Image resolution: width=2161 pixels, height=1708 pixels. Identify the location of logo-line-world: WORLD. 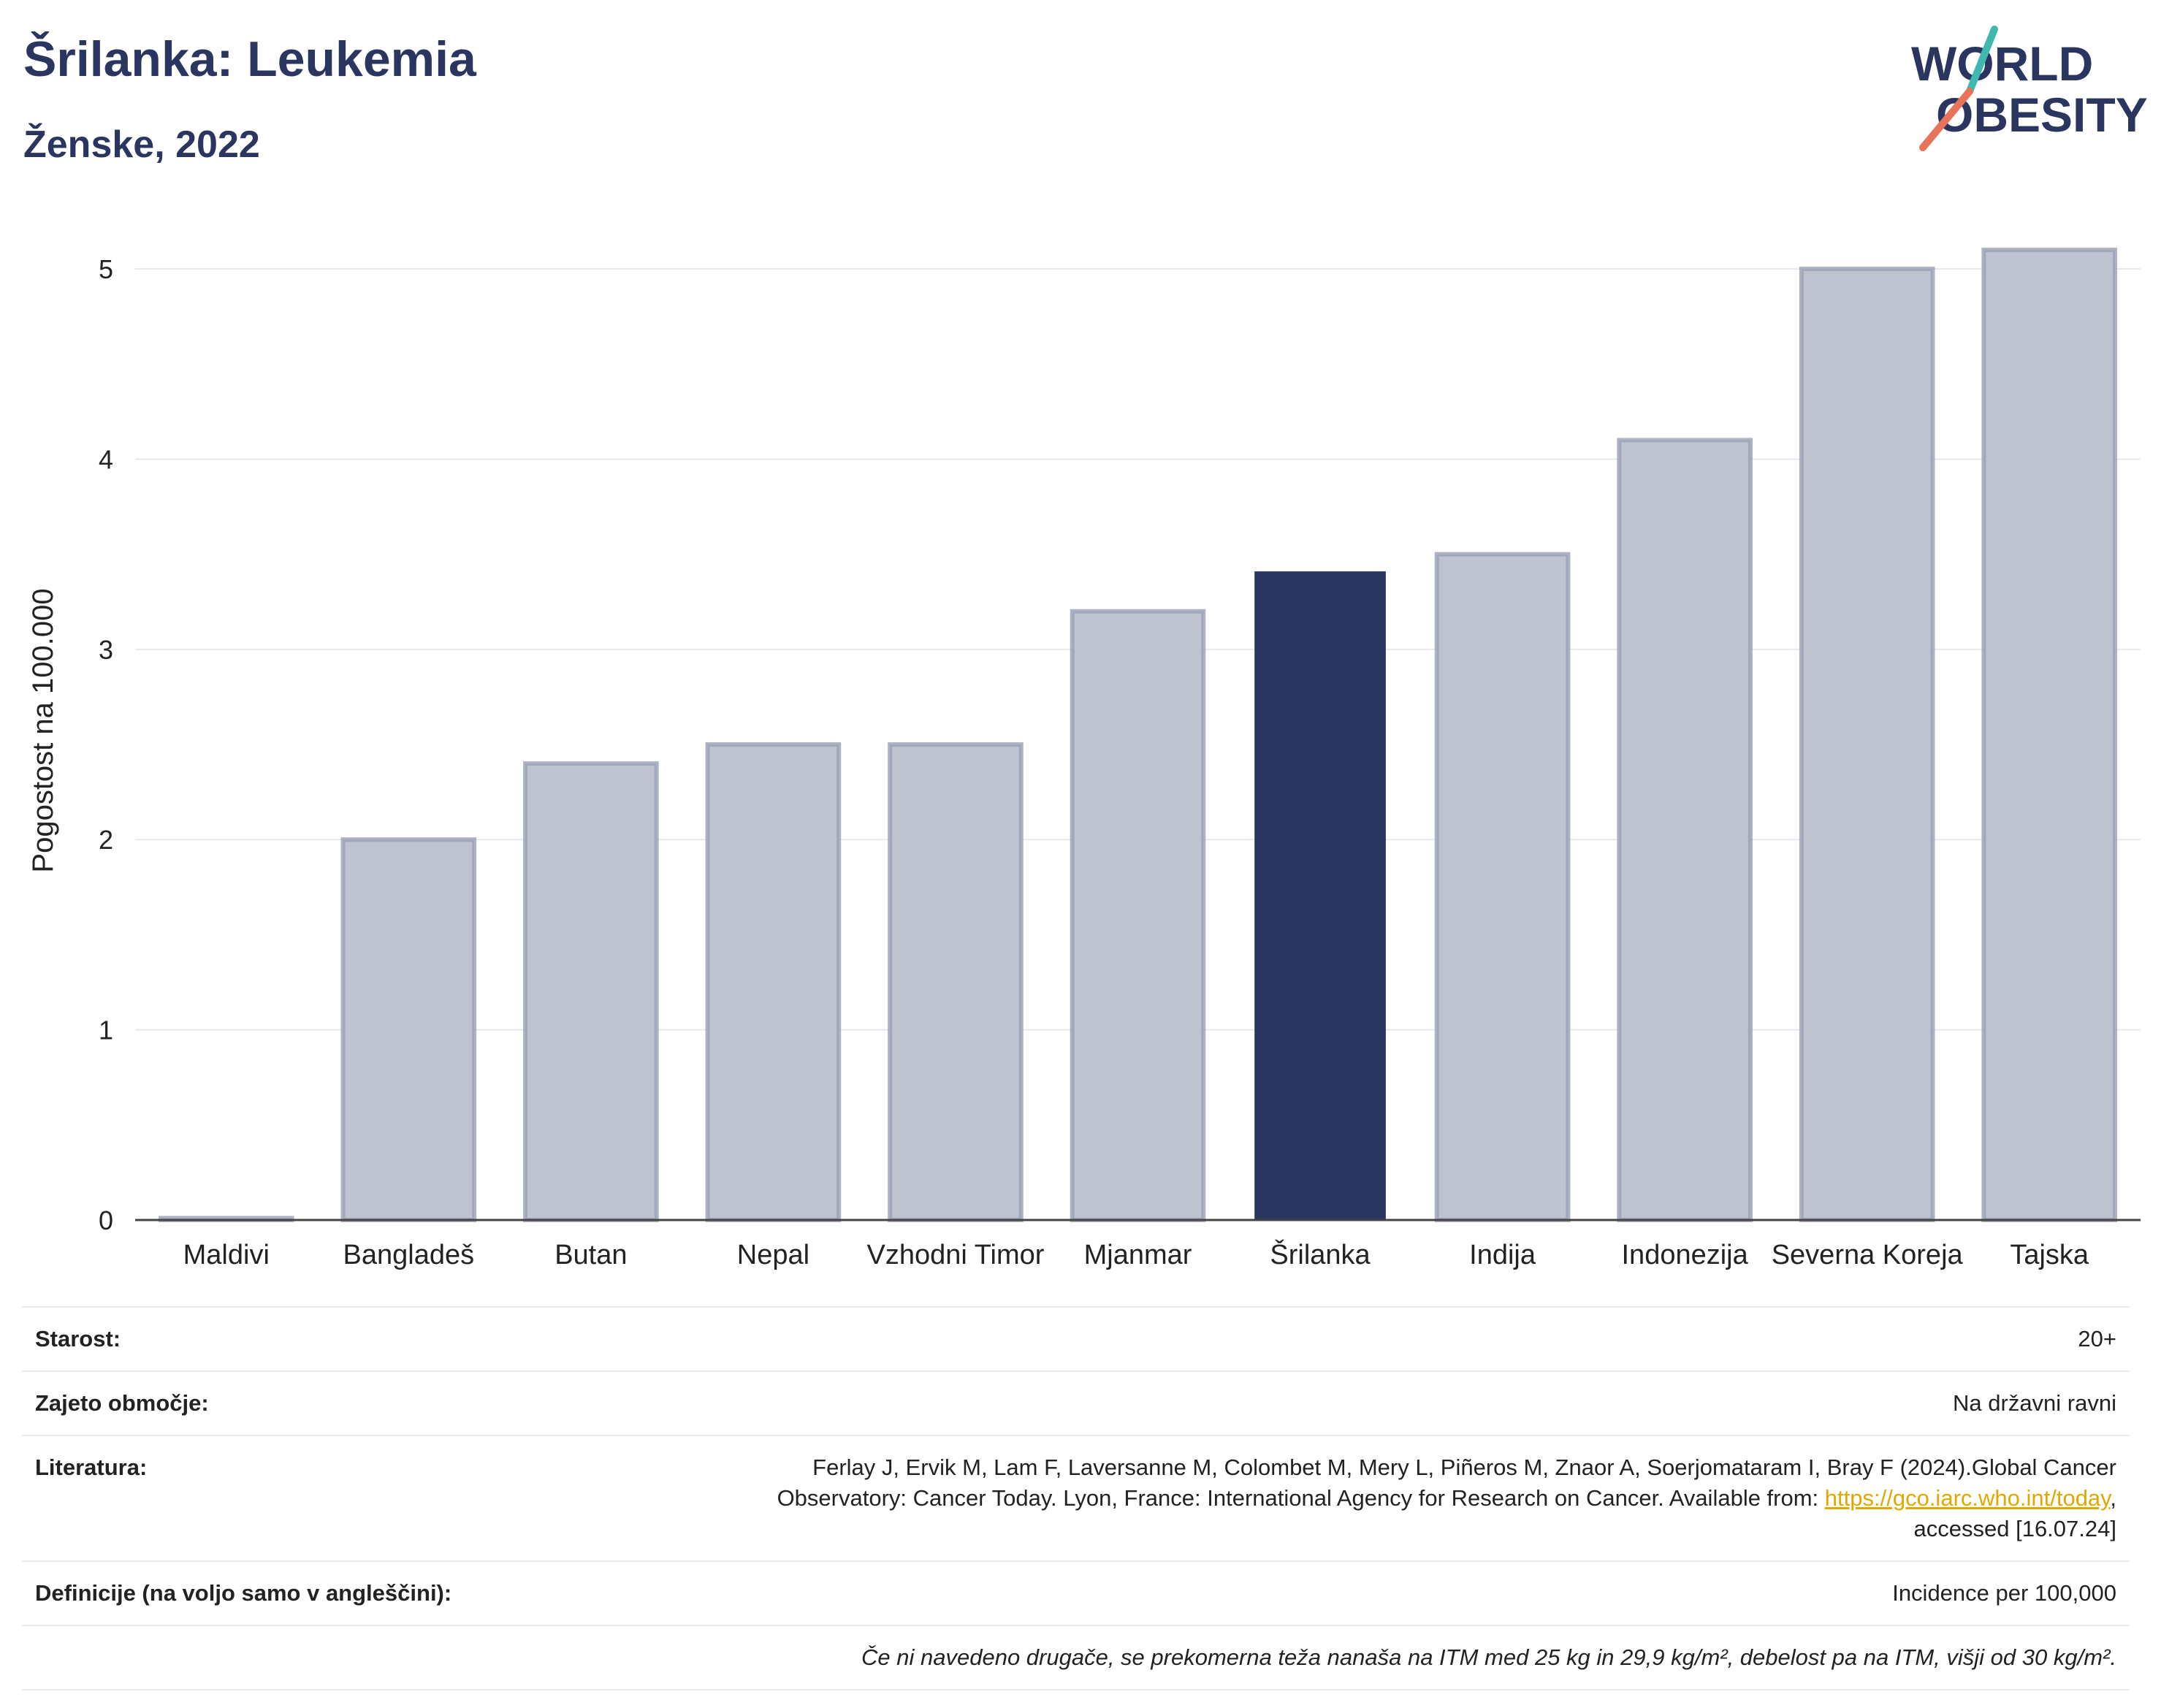
(2002, 64).